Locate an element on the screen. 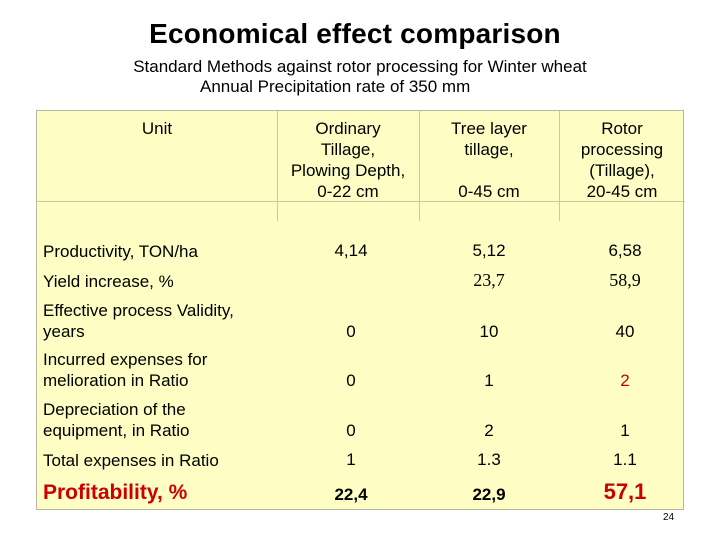 The image size is (720, 540). cell-melioration-ordinary: 0 is located at coordinates (351, 380).